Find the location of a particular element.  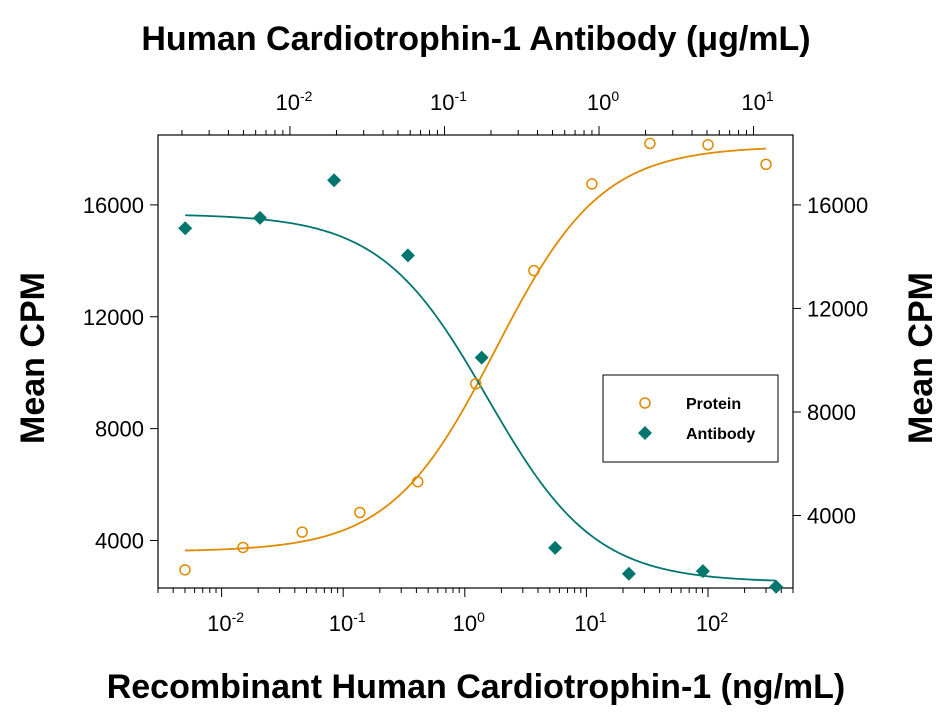

x-top-tick-label: 10⁻² is located at coordinates (293, 101).